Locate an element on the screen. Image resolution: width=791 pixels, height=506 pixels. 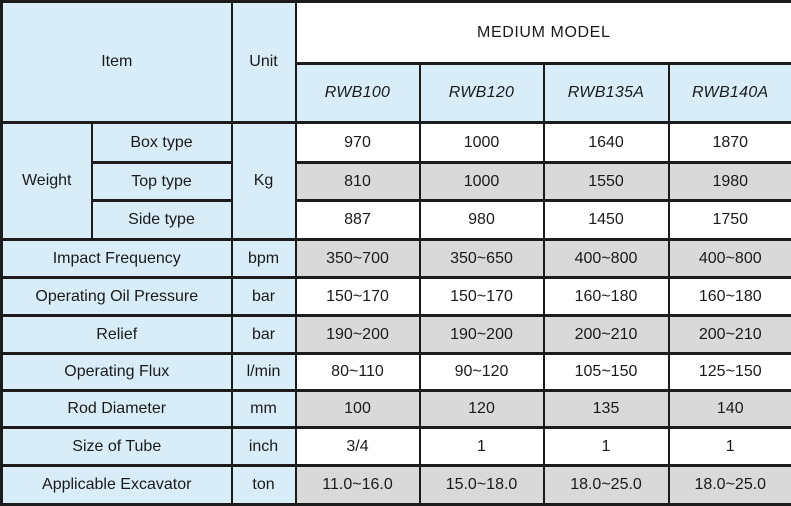
row-label: Rod Diameter is located at coordinates (117, 409).